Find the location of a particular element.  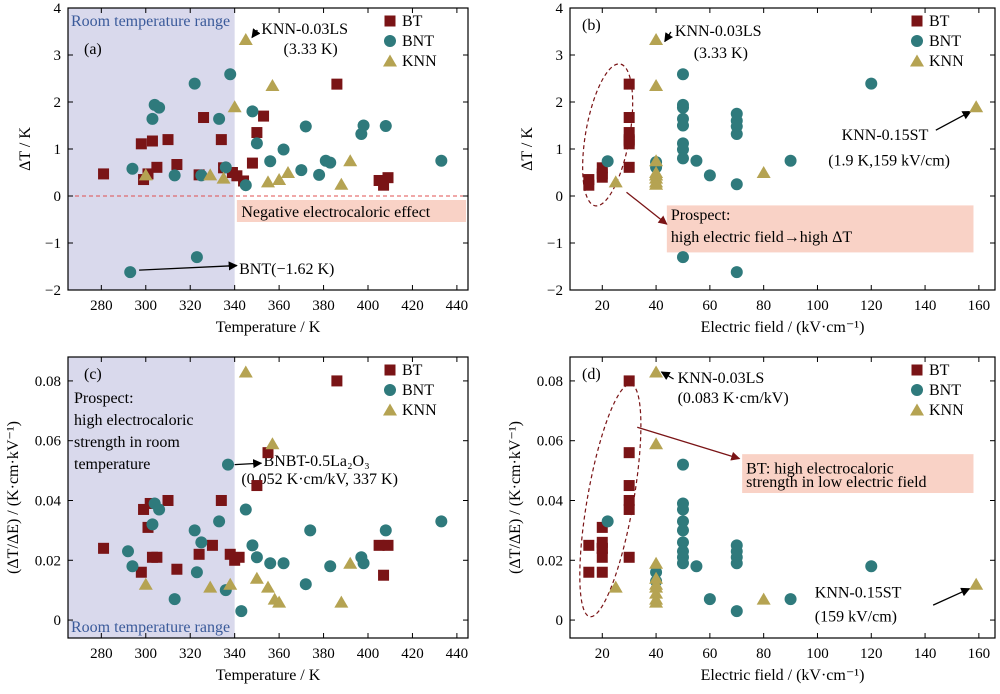

annotation-knn-015st-value: (159 kV/cm) is located at coordinates (856, 617).